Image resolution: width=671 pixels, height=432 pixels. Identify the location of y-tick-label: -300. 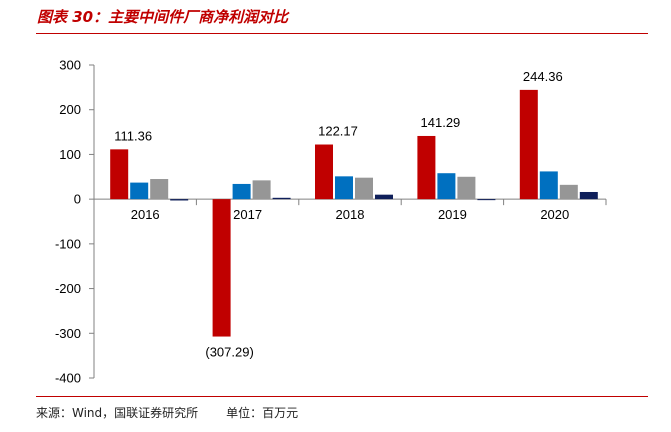
(68, 333).